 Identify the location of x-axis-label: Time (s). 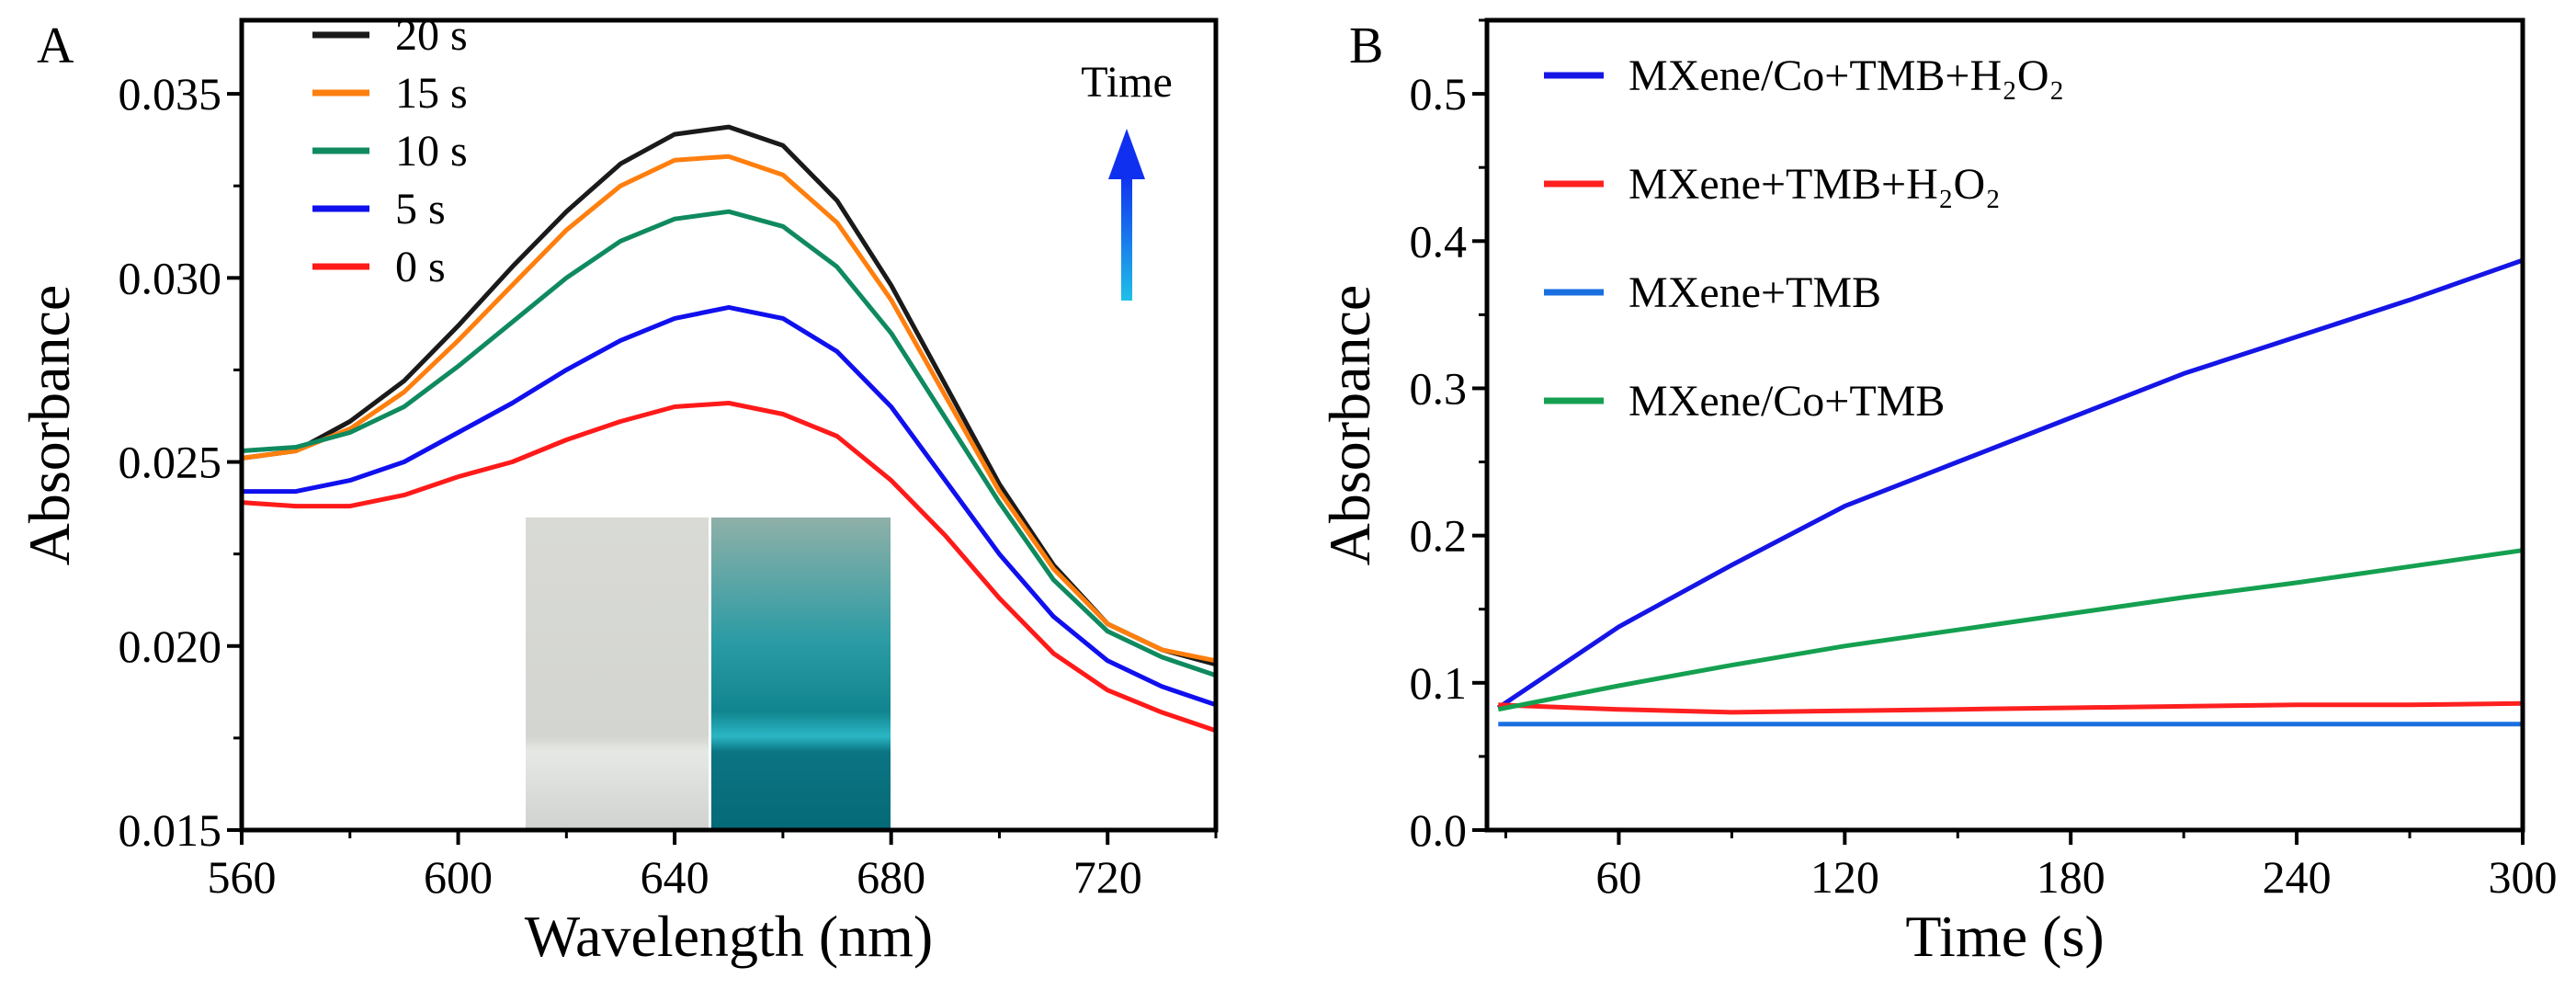
(2005, 936).